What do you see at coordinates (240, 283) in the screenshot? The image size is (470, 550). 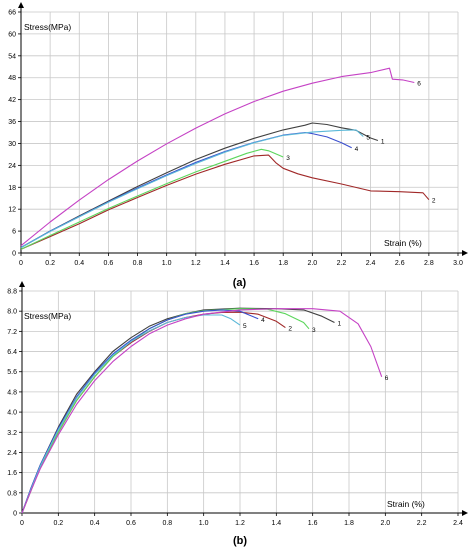 I see `panel-label: (a)` at bounding box center [240, 283].